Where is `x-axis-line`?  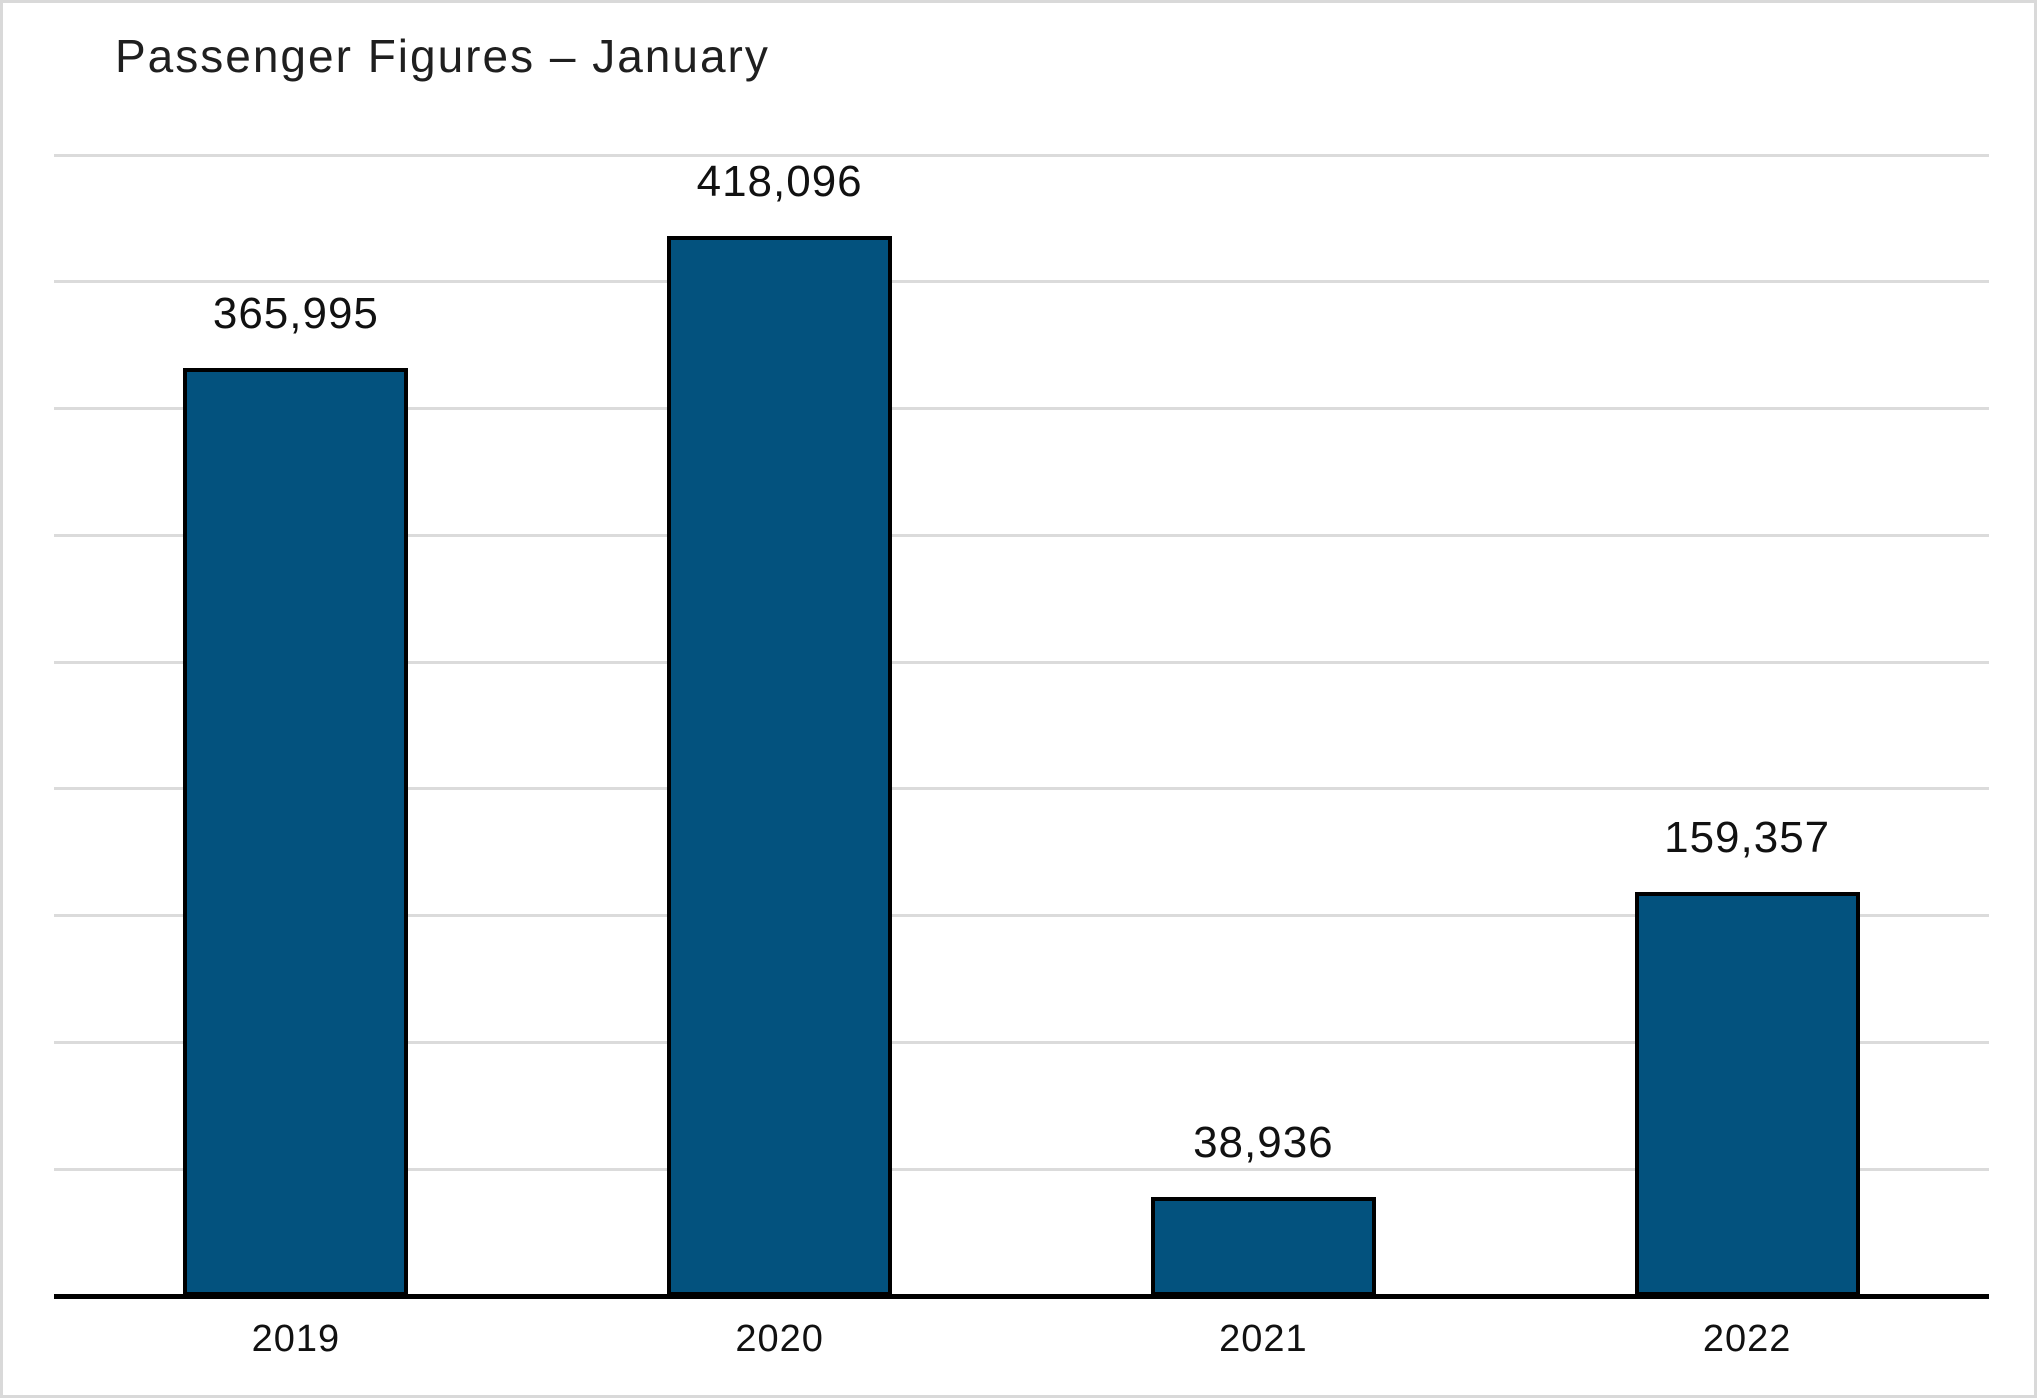 x-axis-line is located at coordinates (1021, 1296).